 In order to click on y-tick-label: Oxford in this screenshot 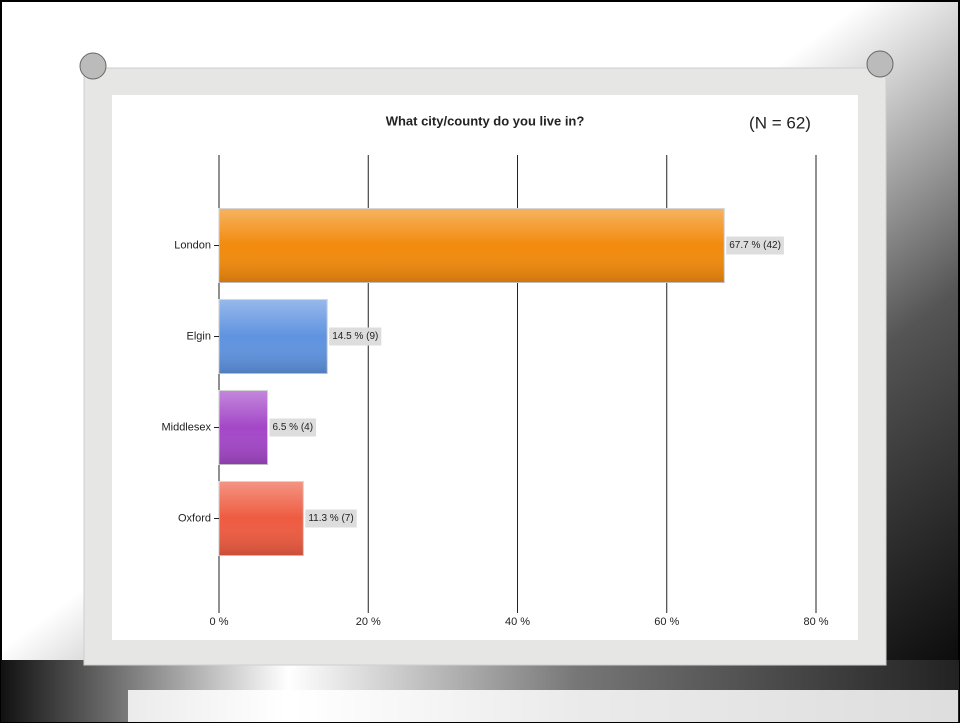, I will do `click(194, 518)`.